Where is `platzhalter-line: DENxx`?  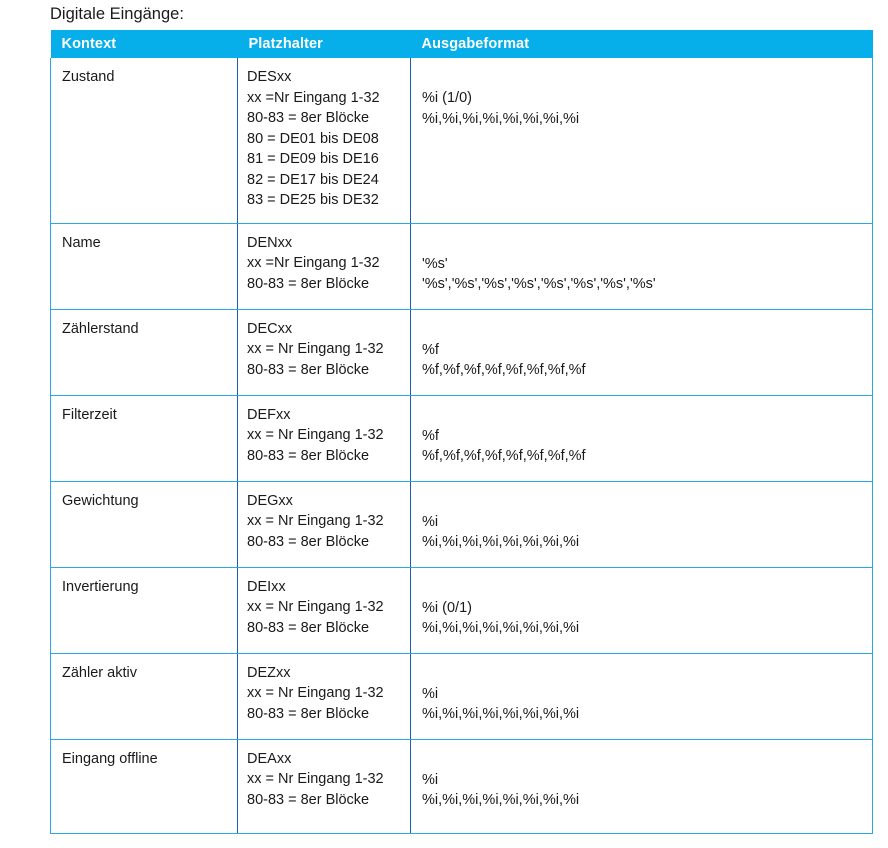
platzhalter-line: DENxx is located at coordinates (270, 242).